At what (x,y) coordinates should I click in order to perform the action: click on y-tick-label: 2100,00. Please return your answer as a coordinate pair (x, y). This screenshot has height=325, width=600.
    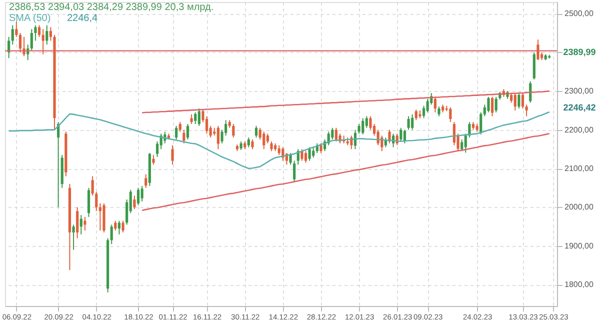
    Looking at the image, I should click on (579, 169).